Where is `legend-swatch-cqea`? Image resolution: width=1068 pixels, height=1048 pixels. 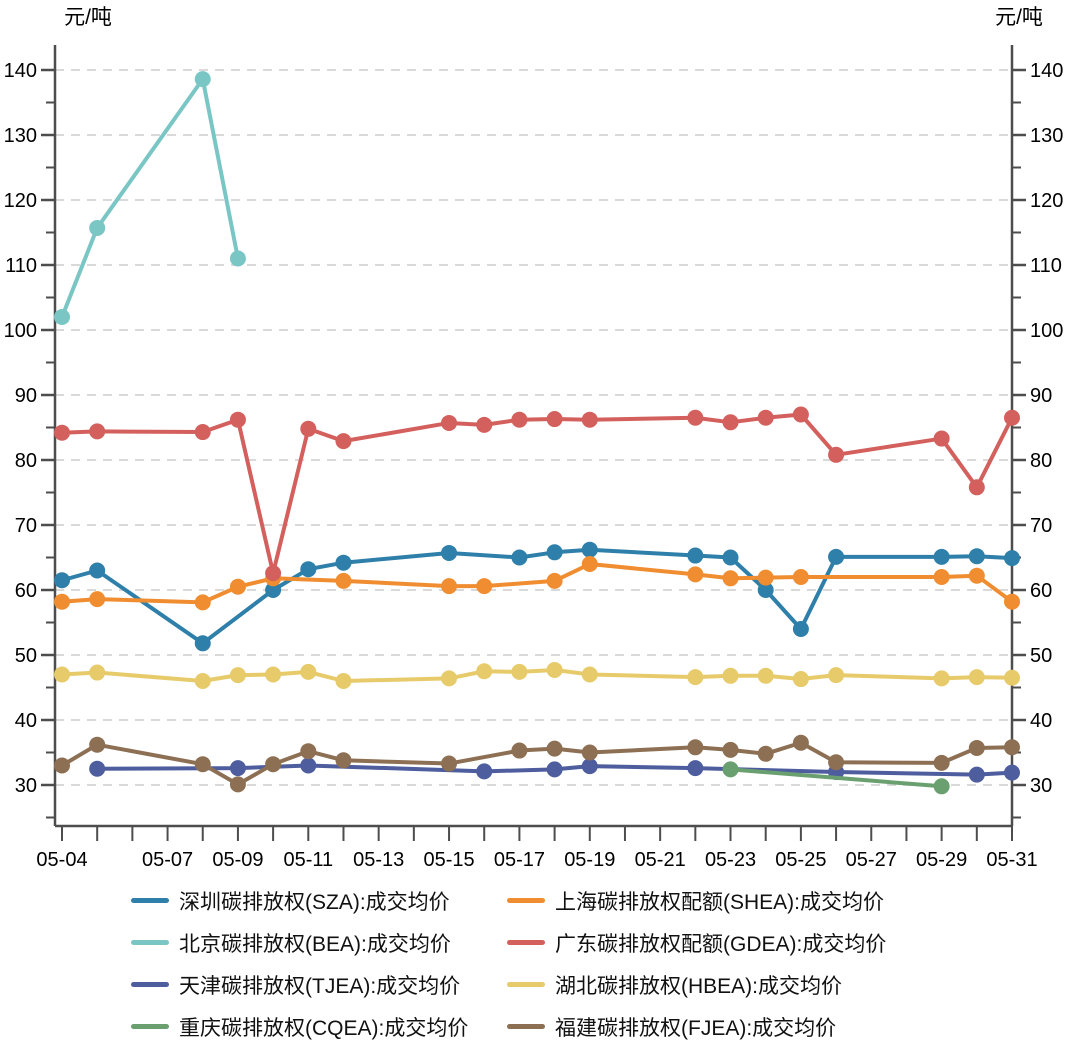 legend-swatch-cqea is located at coordinates (150, 1026).